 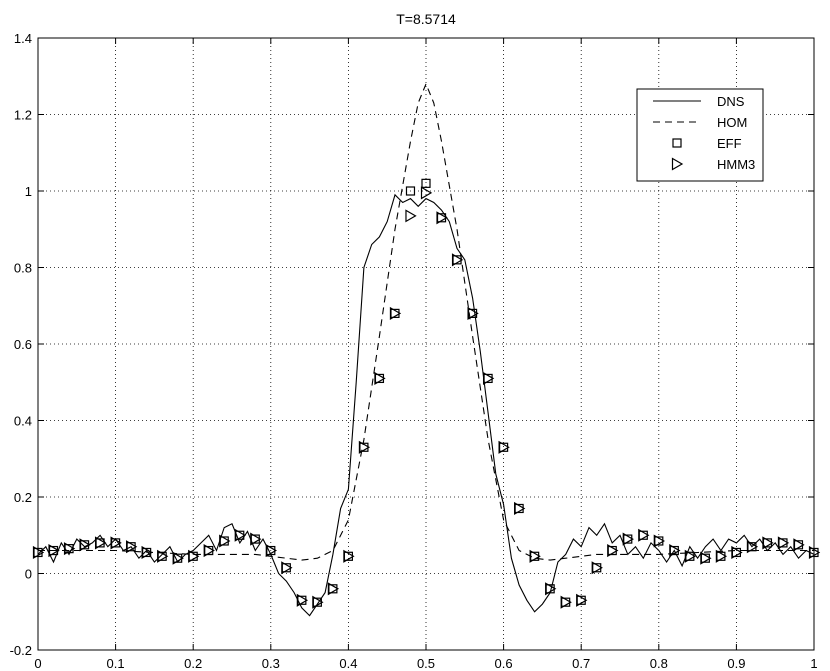 What do you see at coordinates (813, 663) in the screenshot?
I see `x-tick-label: 1` at bounding box center [813, 663].